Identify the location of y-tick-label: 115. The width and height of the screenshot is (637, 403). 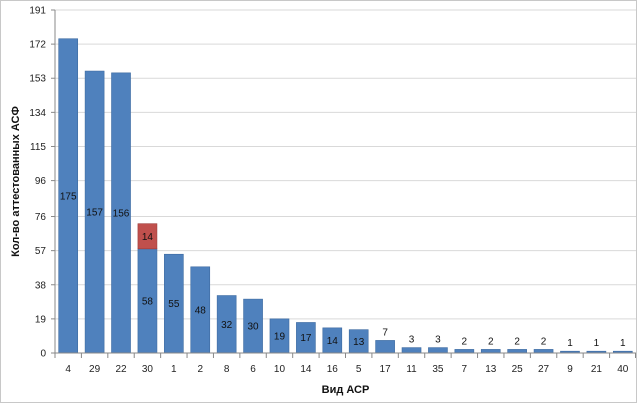
(38, 147).